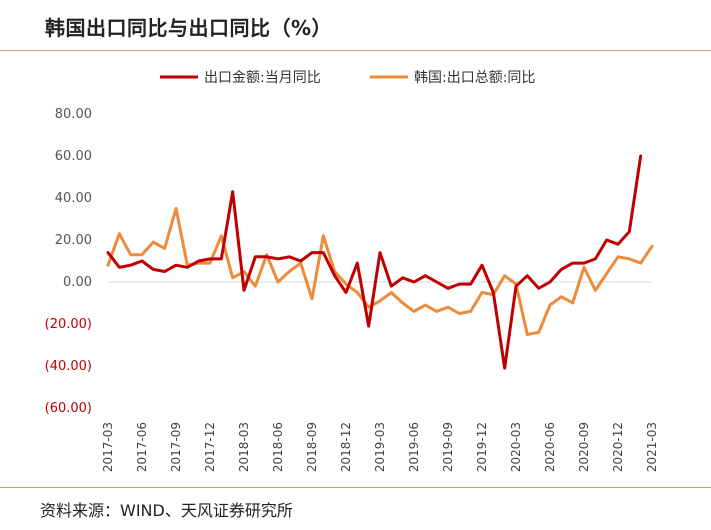 Image resolution: width=711 pixels, height=530 pixels. What do you see at coordinates (189, 28) in the screenshot?
I see `page-title: 韩国出口同比与出口同比（%）` at bounding box center [189, 28].